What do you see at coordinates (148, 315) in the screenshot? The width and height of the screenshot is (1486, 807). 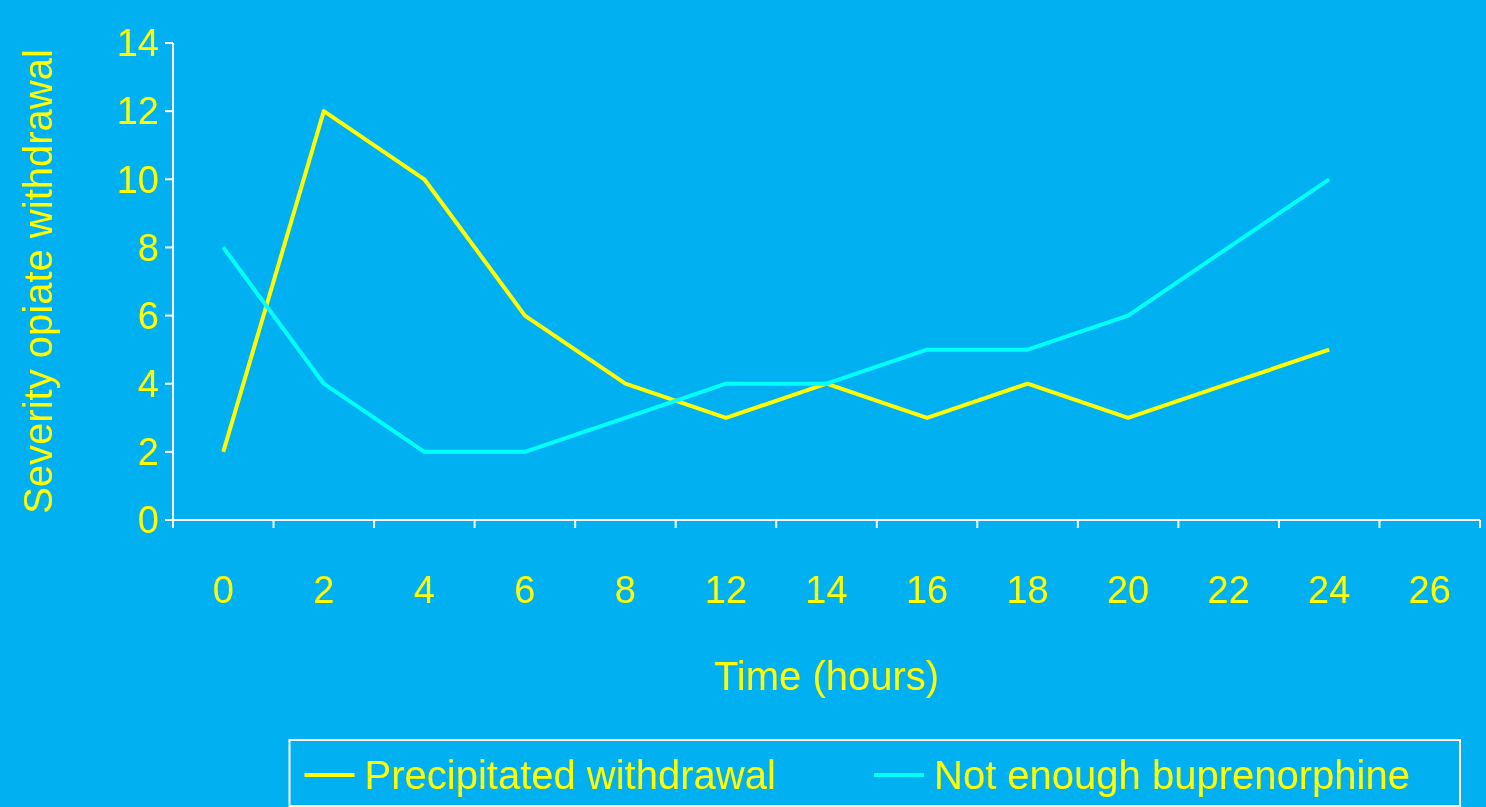 I see `y-tick-label: 6` at bounding box center [148, 315].